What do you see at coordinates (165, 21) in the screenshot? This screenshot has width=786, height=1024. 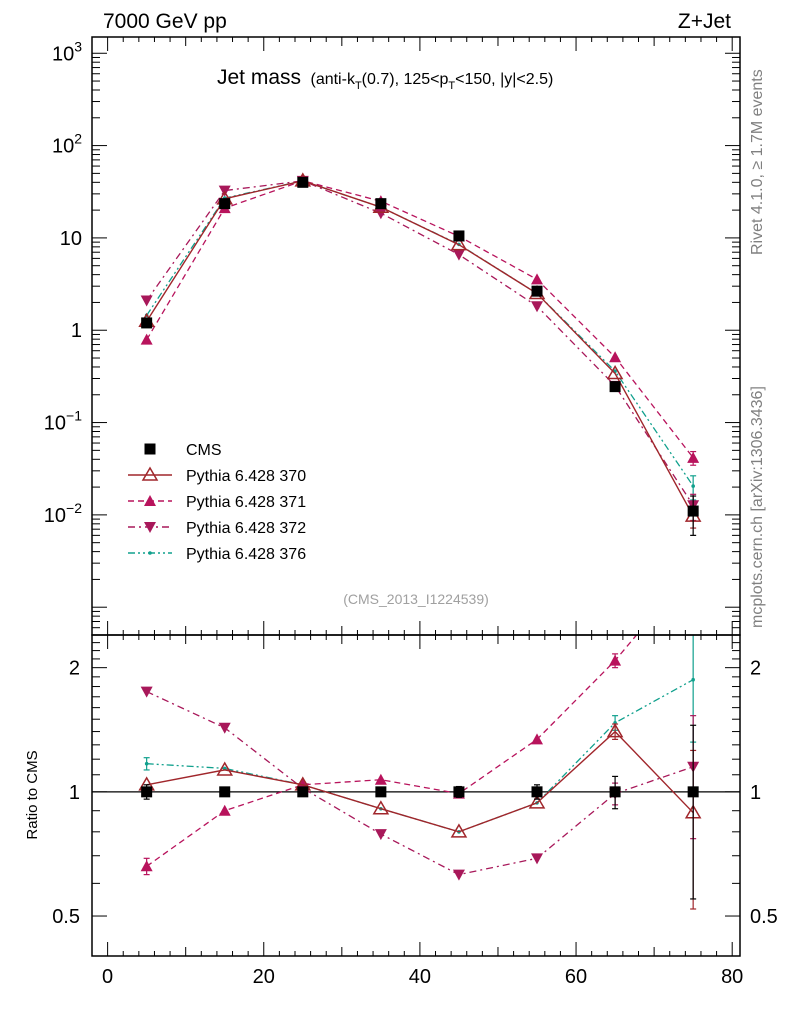 I see `header-left: 7000 GeV pp` at bounding box center [165, 21].